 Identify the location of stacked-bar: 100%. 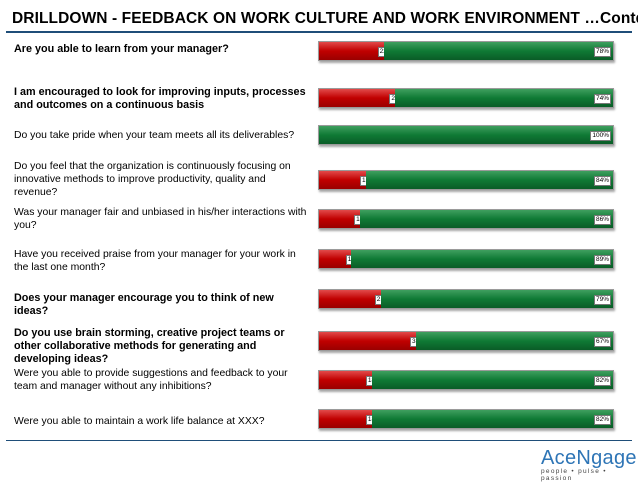
(466, 135).